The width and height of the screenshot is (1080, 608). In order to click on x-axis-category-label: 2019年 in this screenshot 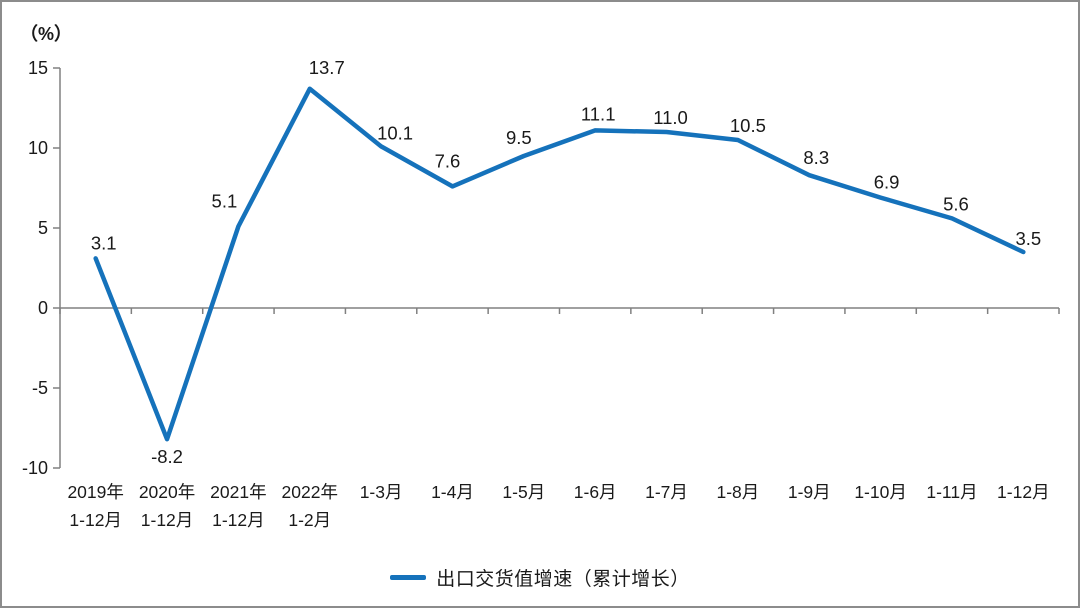, I will do `click(95, 492)`.